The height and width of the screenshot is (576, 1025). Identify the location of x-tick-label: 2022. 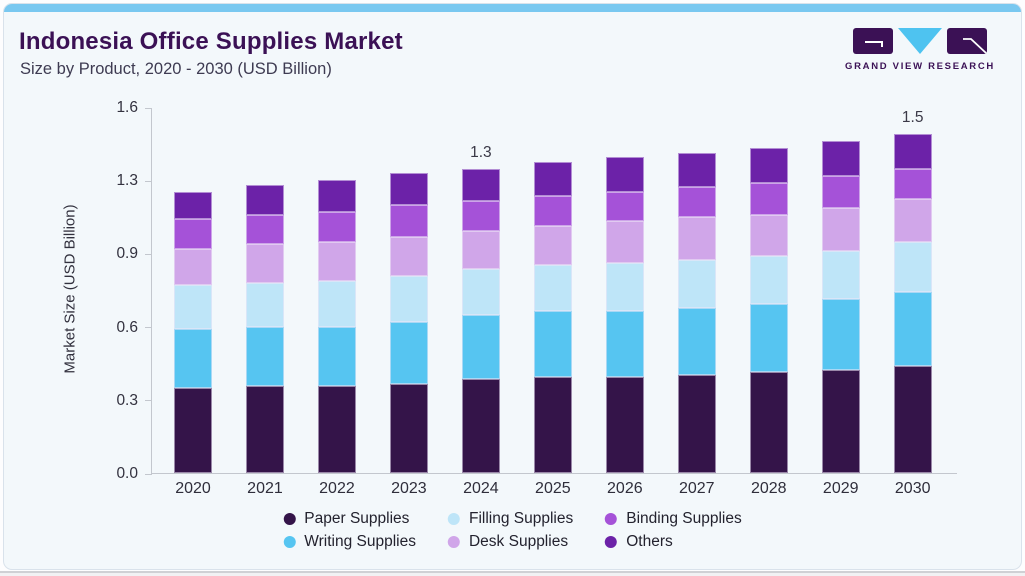
(337, 488).